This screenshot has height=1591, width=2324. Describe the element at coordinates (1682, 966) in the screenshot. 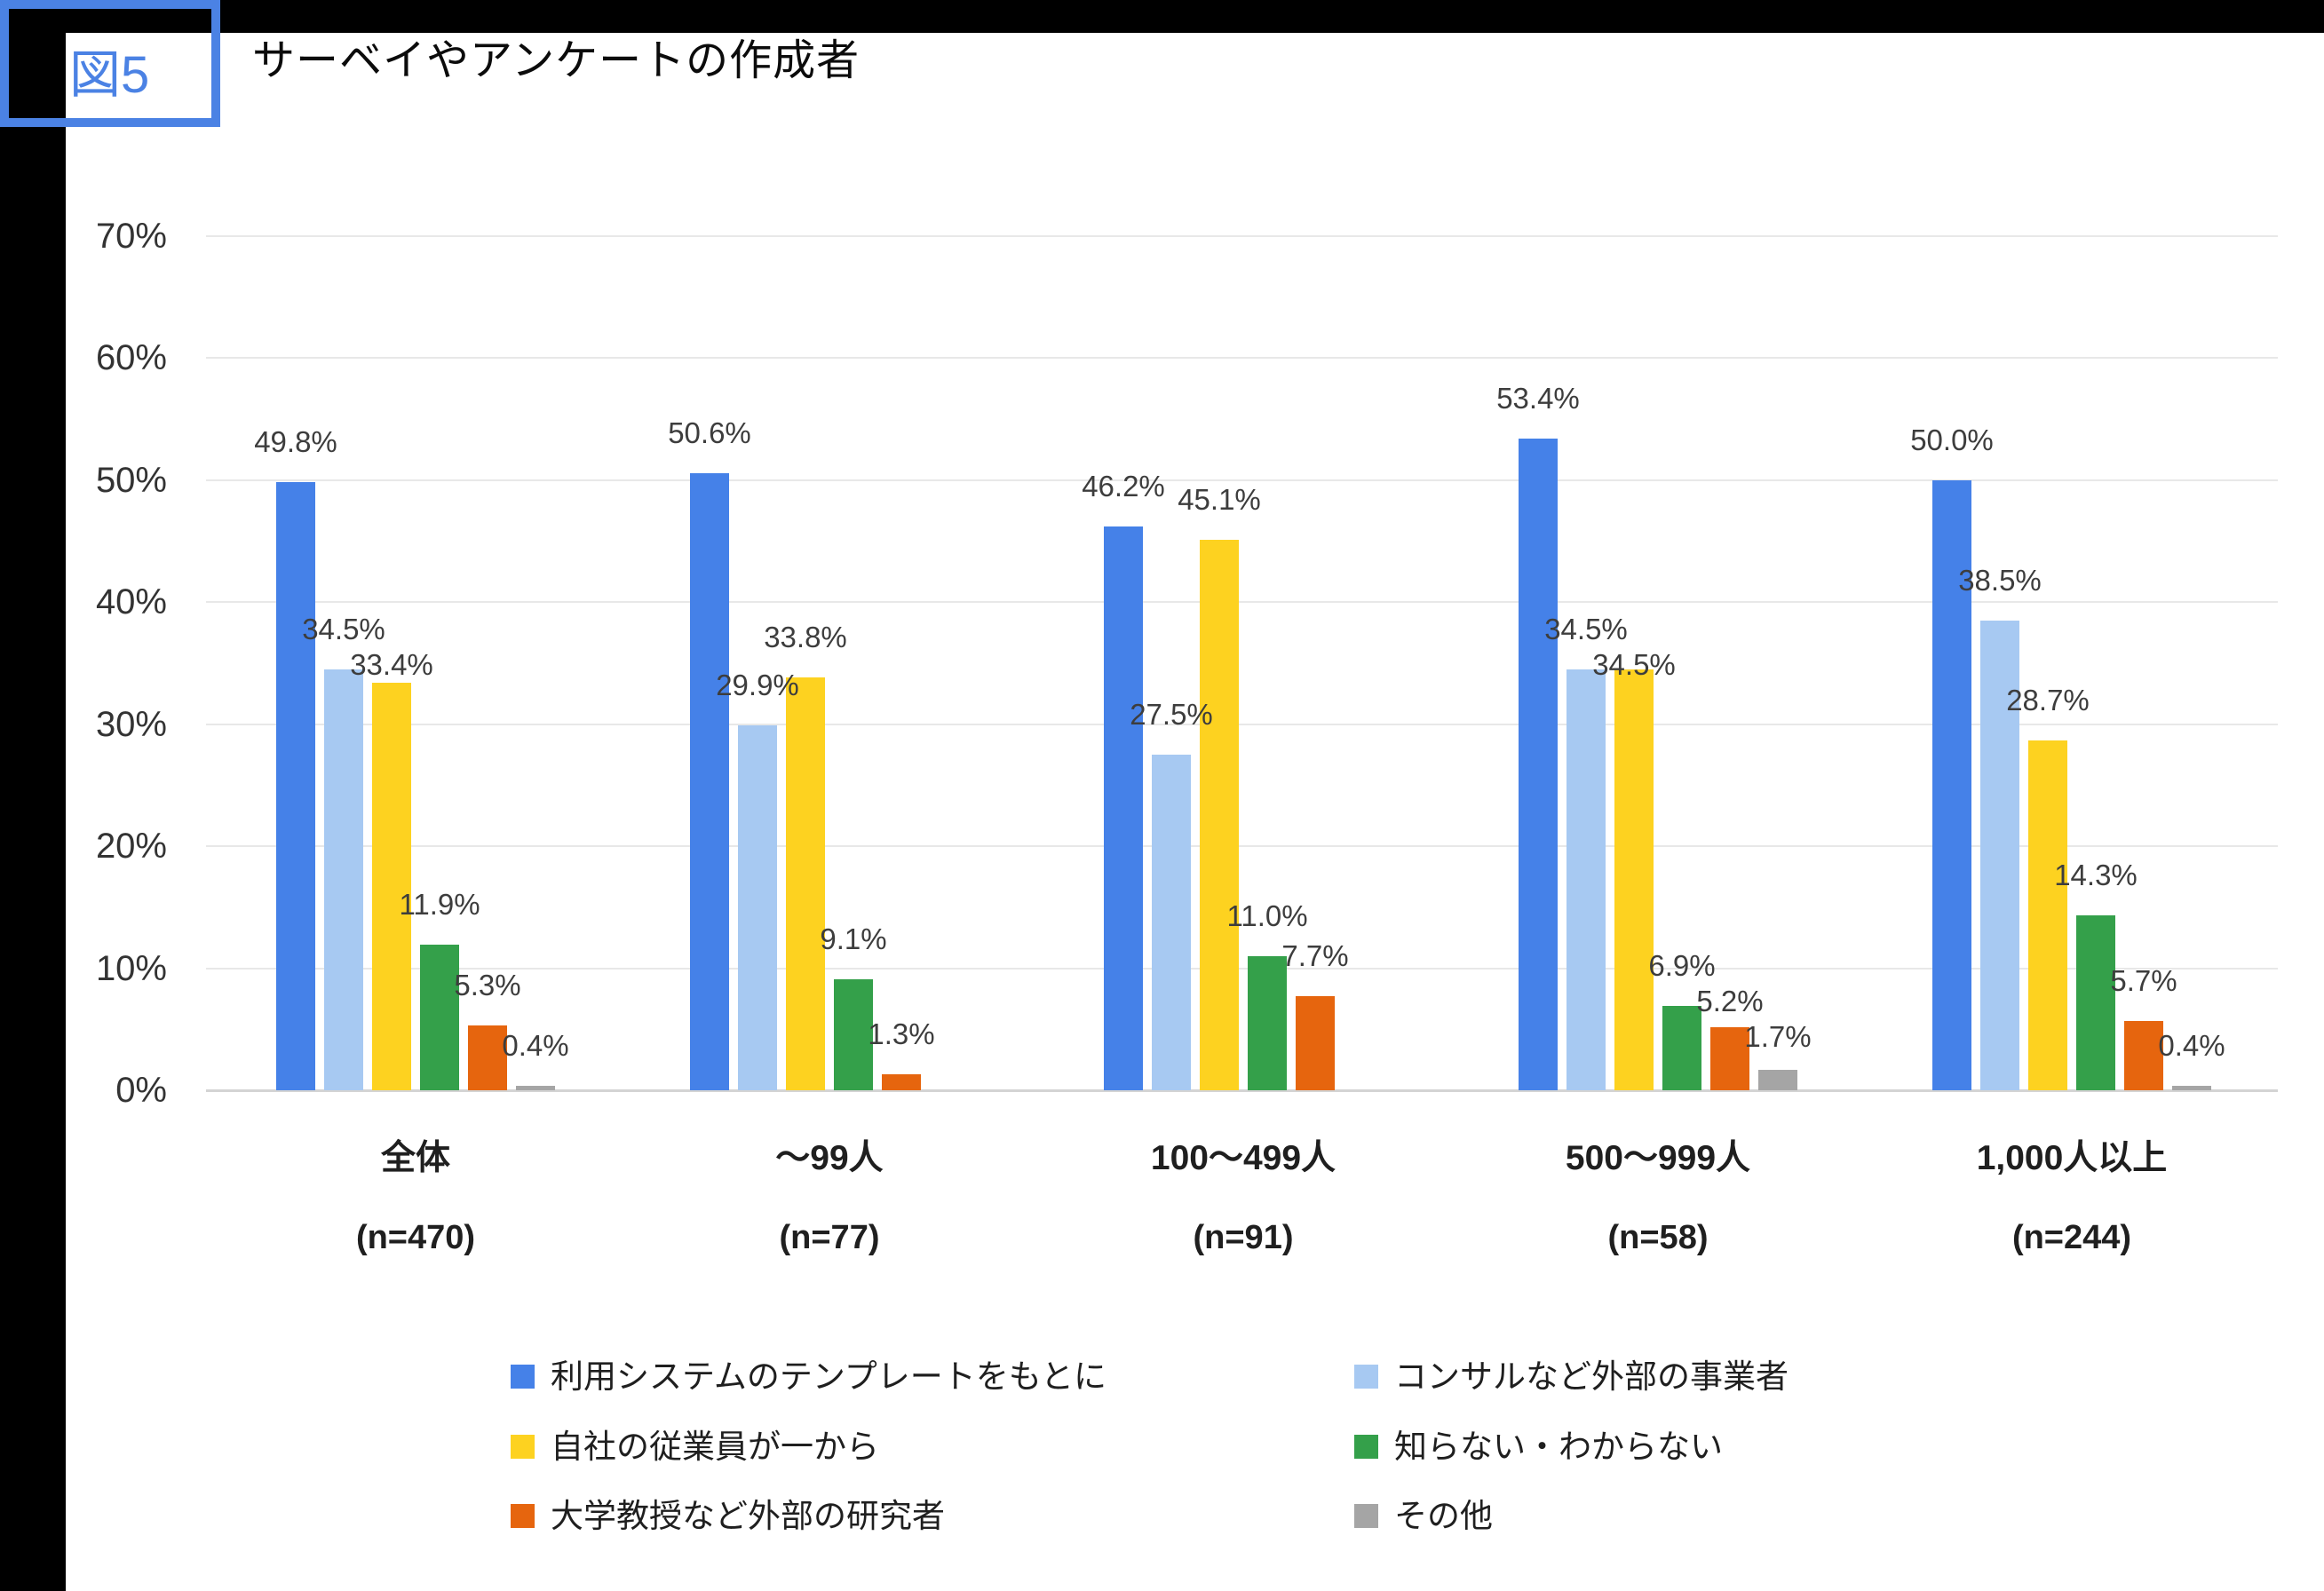

I see `value-label-series3-group3: 6.9%` at that location.